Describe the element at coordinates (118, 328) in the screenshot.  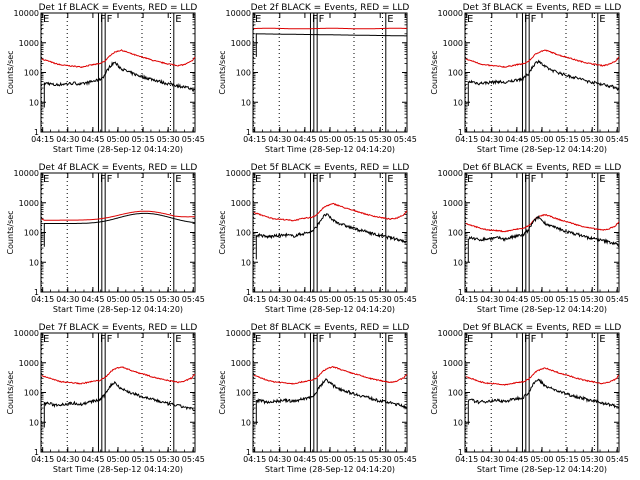
I see `panel-title: Det 7f BLACK = Events, RED = LLD` at that location.